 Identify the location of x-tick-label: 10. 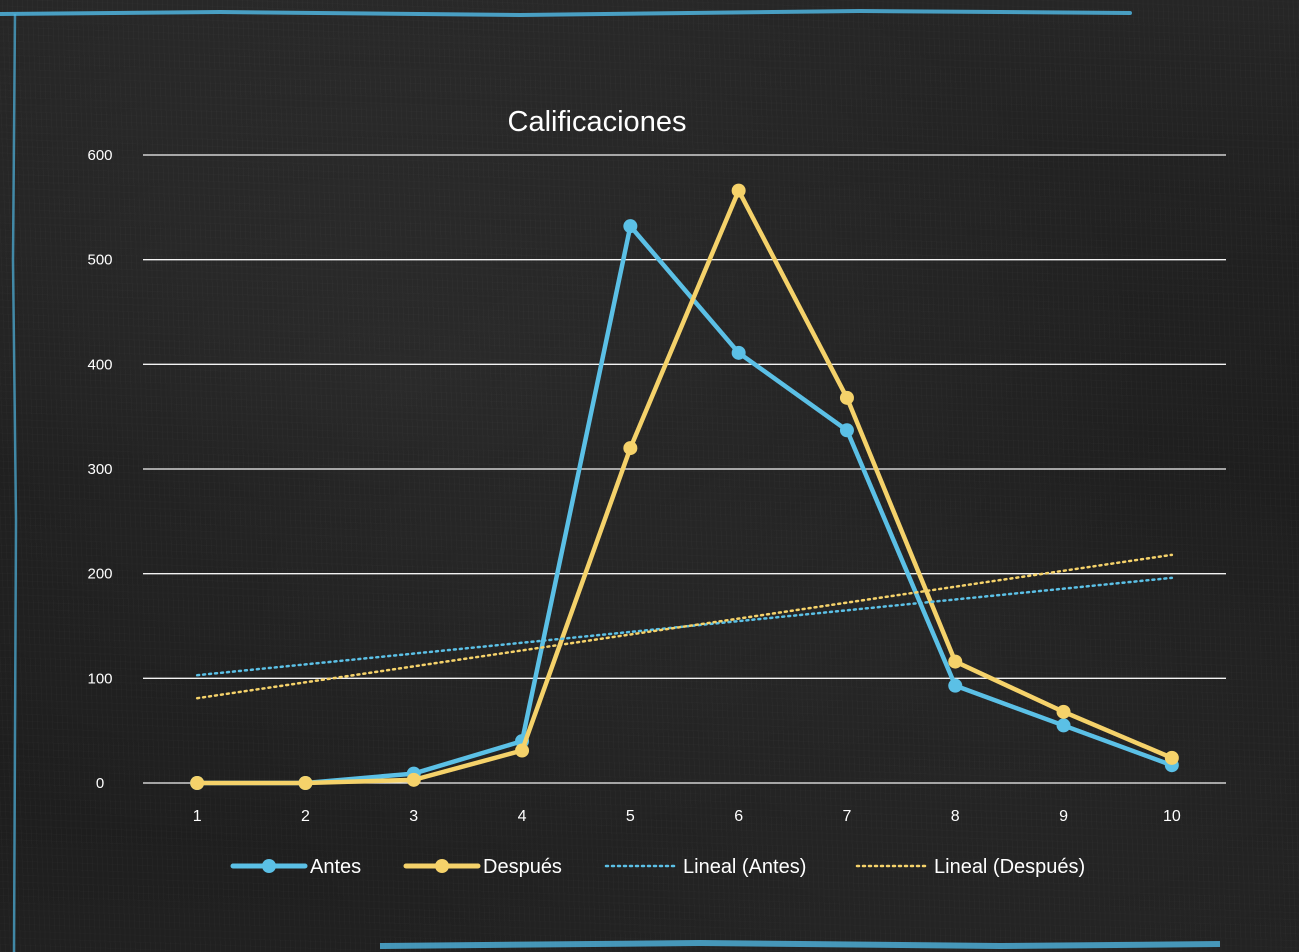
(1172, 816).